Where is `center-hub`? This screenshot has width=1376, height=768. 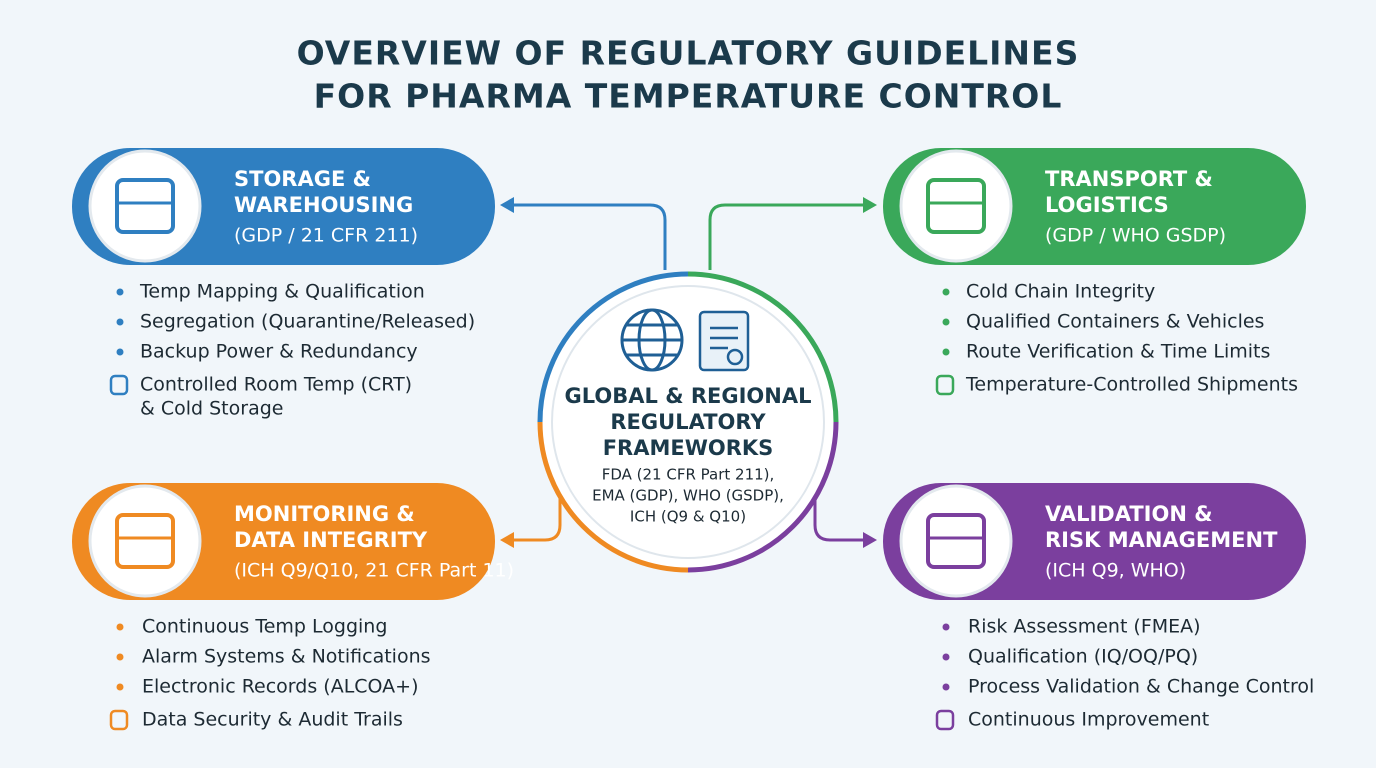 center-hub is located at coordinates (688, 422).